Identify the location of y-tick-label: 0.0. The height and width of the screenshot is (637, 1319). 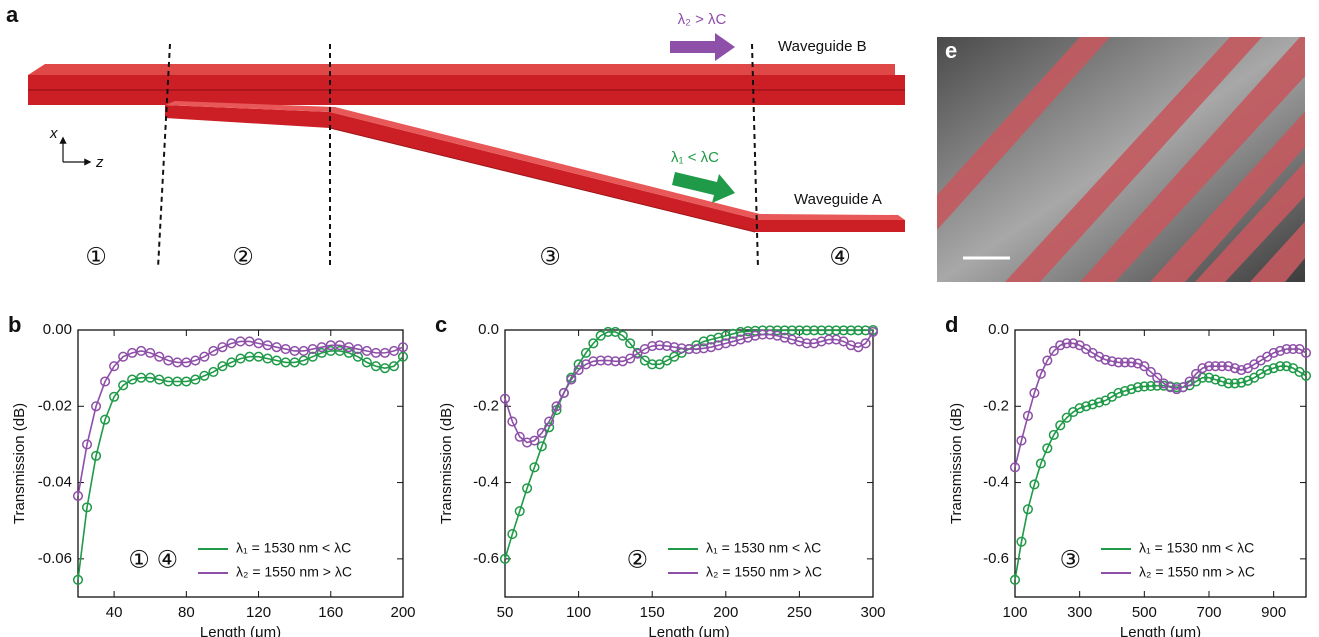
(998, 329).